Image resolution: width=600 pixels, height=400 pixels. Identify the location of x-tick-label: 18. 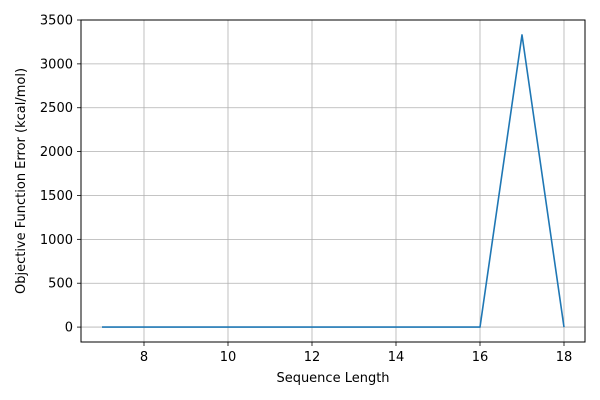
(564, 357).